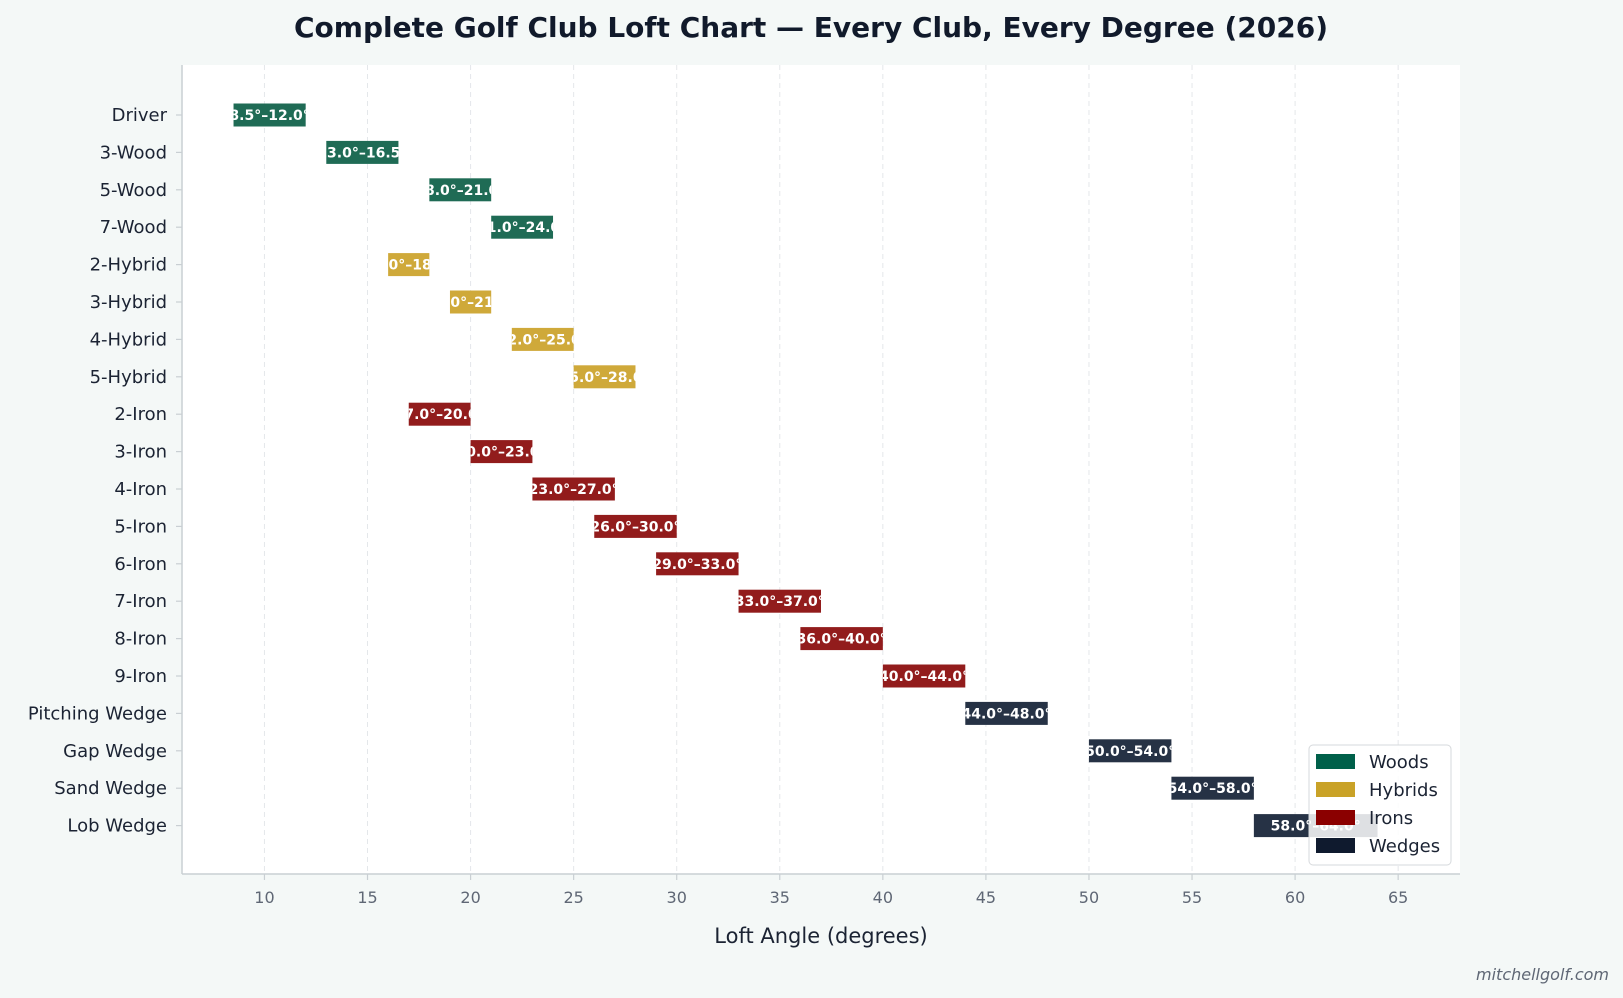 Image resolution: width=1623 pixels, height=998 pixels. What do you see at coordinates (780, 897) in the screenshot?
I see `x-tick-label: 35` at bounding box center [780, 897].